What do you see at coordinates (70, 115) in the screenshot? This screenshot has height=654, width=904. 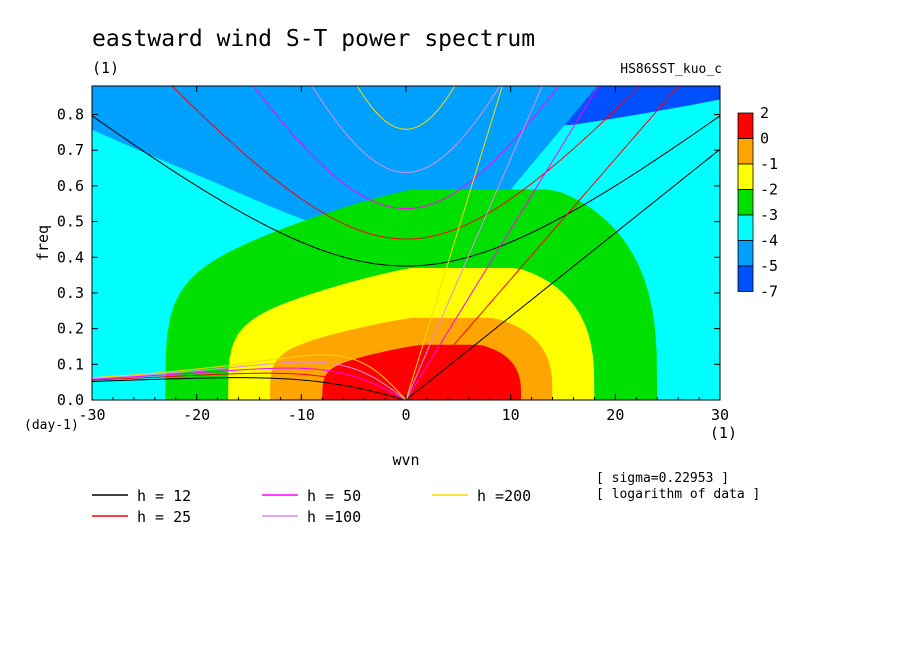 I see `y-tick-label: 0.8` at bounding box center [70, 115].